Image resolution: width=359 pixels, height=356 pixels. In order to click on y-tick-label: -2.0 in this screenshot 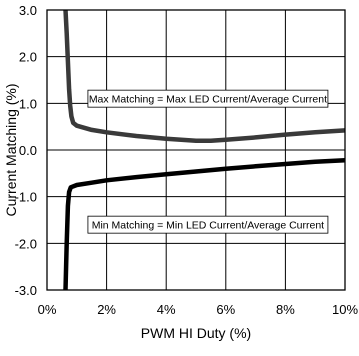, I will do `click(26, 243)`.